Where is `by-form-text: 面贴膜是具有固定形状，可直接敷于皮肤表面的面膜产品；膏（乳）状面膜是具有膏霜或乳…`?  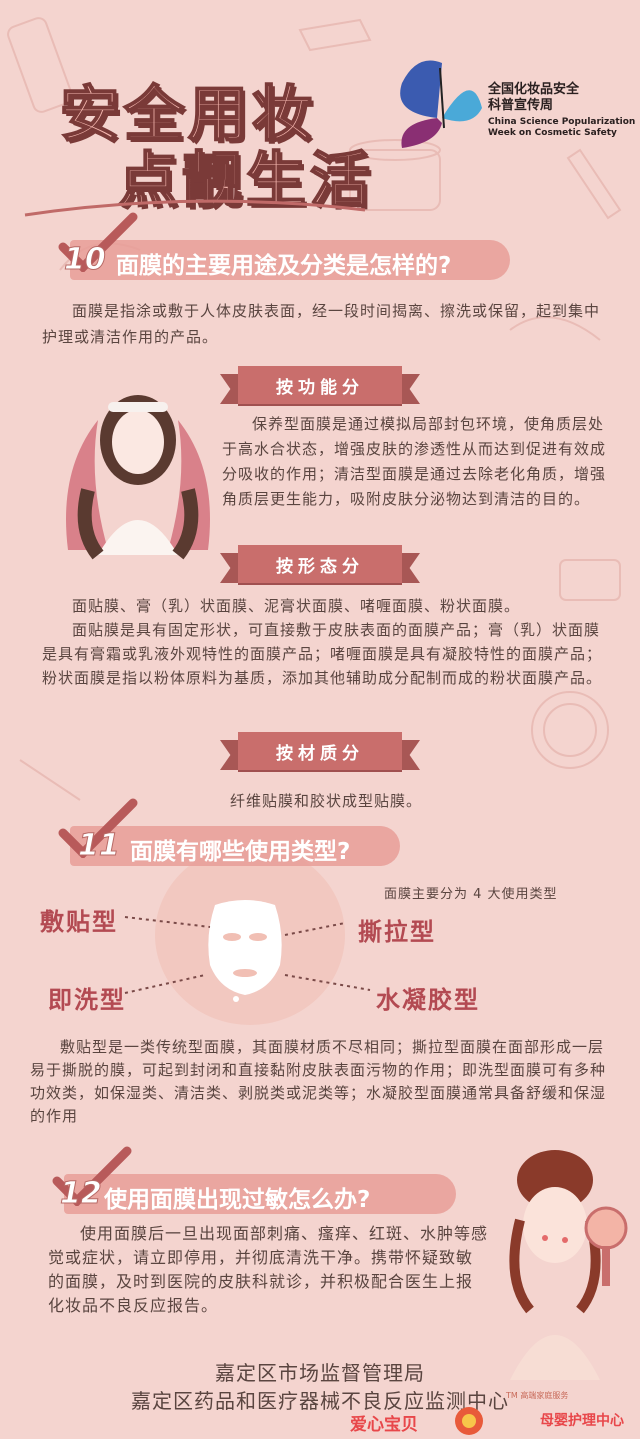
by-form-text: 面贴膜是具有固定形状，可直接敷于皮肤表面的面膜产品；膏（乳）状面膜是具有膏霜或乳… is located at coordinates (322, 654).